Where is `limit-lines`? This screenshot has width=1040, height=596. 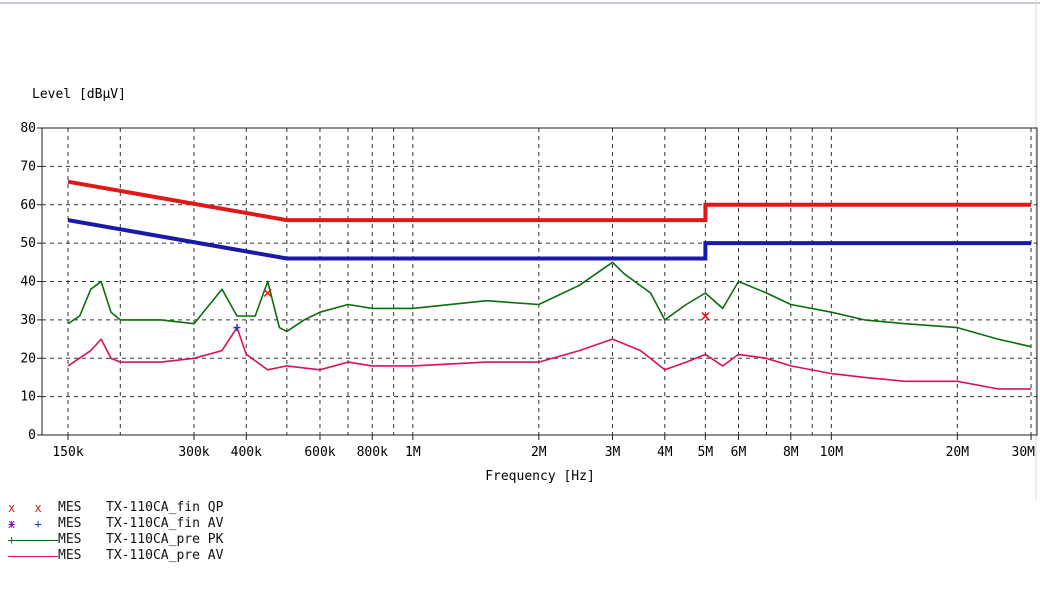
limit-lines is located at coordinates (549, 220).